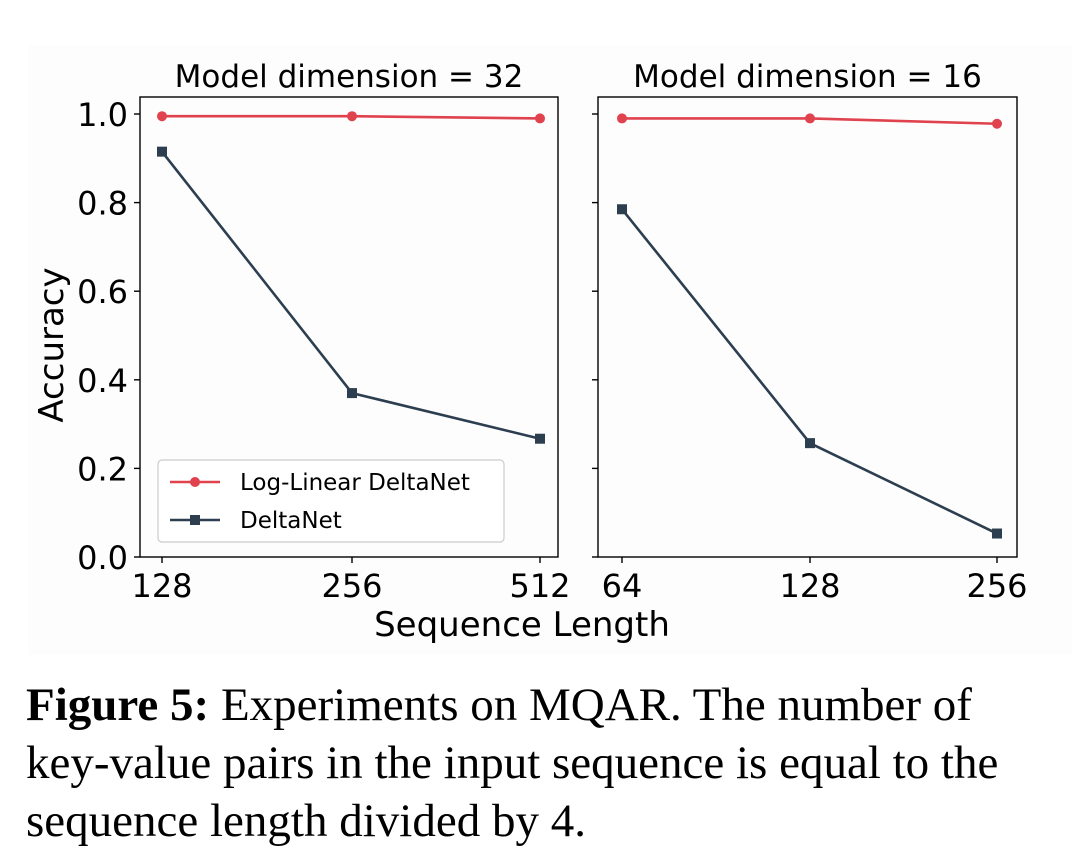  Describe the element at coordinates (52, 344) in the screenshot. I see `y-axis-label: Accuracy` at that location.